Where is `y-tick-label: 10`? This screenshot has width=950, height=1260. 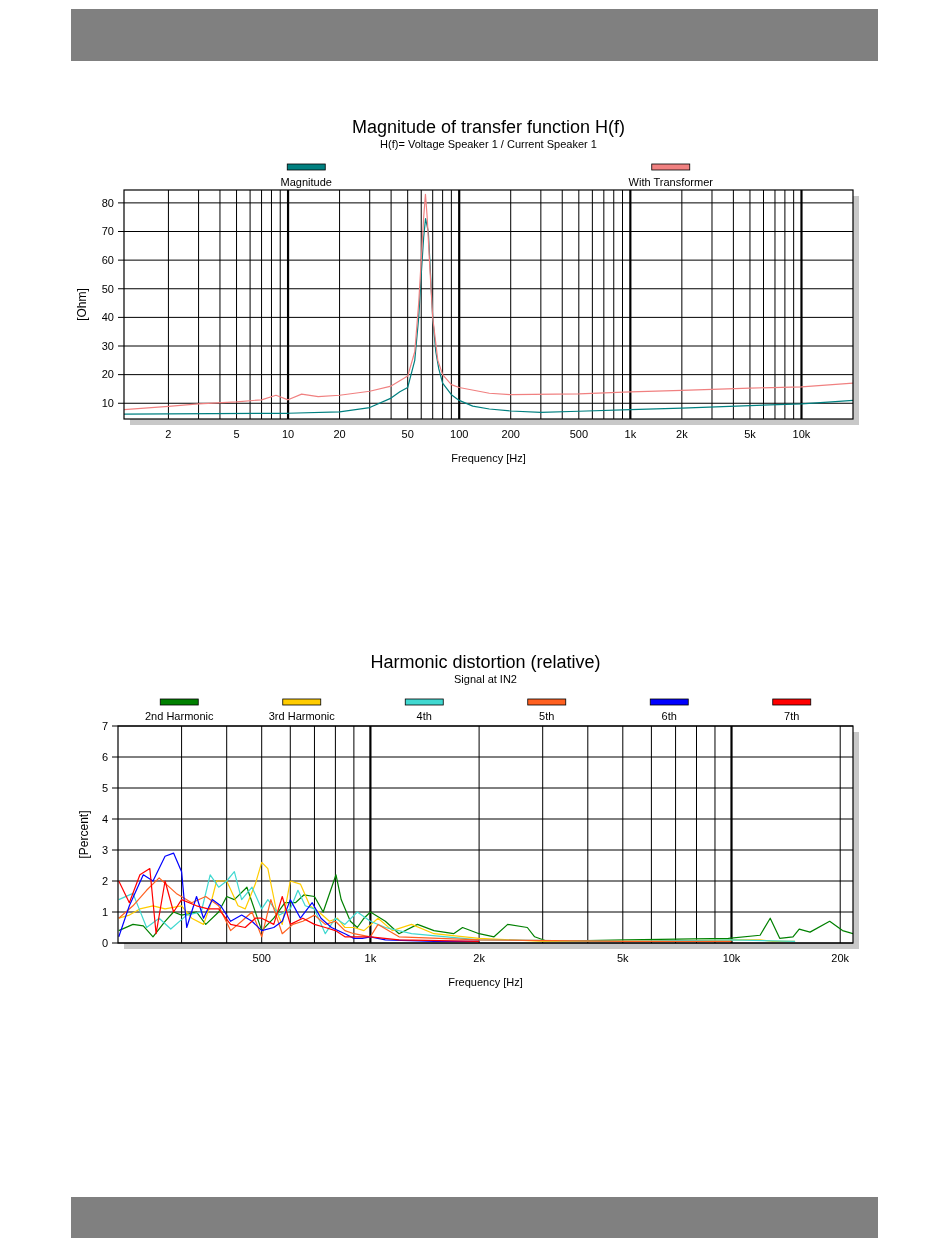
y-tick-label: 10 is located at coordinates (107, 403).